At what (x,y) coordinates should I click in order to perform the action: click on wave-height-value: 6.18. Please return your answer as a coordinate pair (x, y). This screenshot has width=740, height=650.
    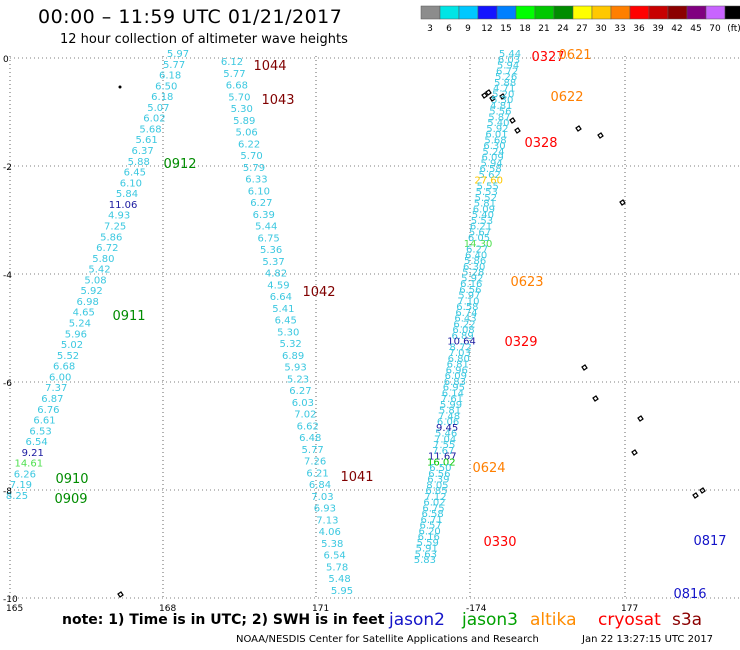
    Looking at the image, I should click on (170, 76).